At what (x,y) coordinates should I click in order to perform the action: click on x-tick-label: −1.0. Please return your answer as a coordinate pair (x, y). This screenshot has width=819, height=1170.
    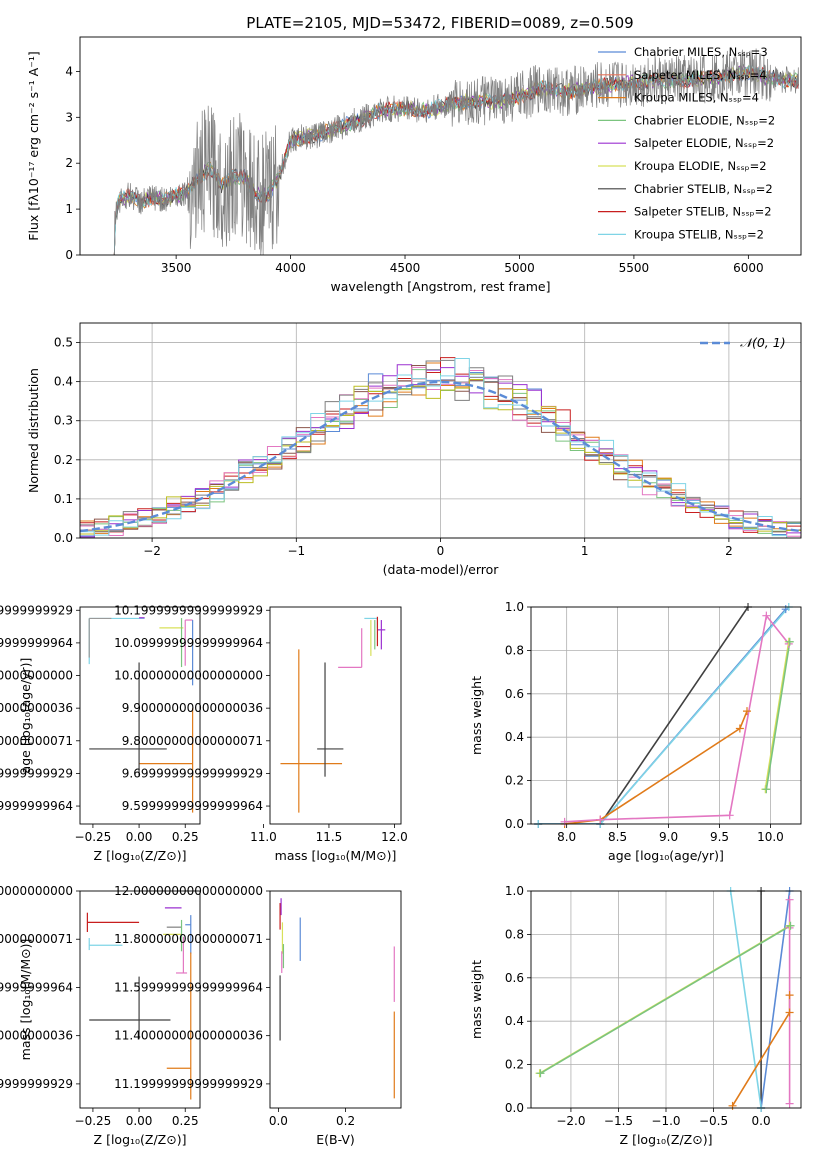
    Looking at the image, I should click on (665, 1121).